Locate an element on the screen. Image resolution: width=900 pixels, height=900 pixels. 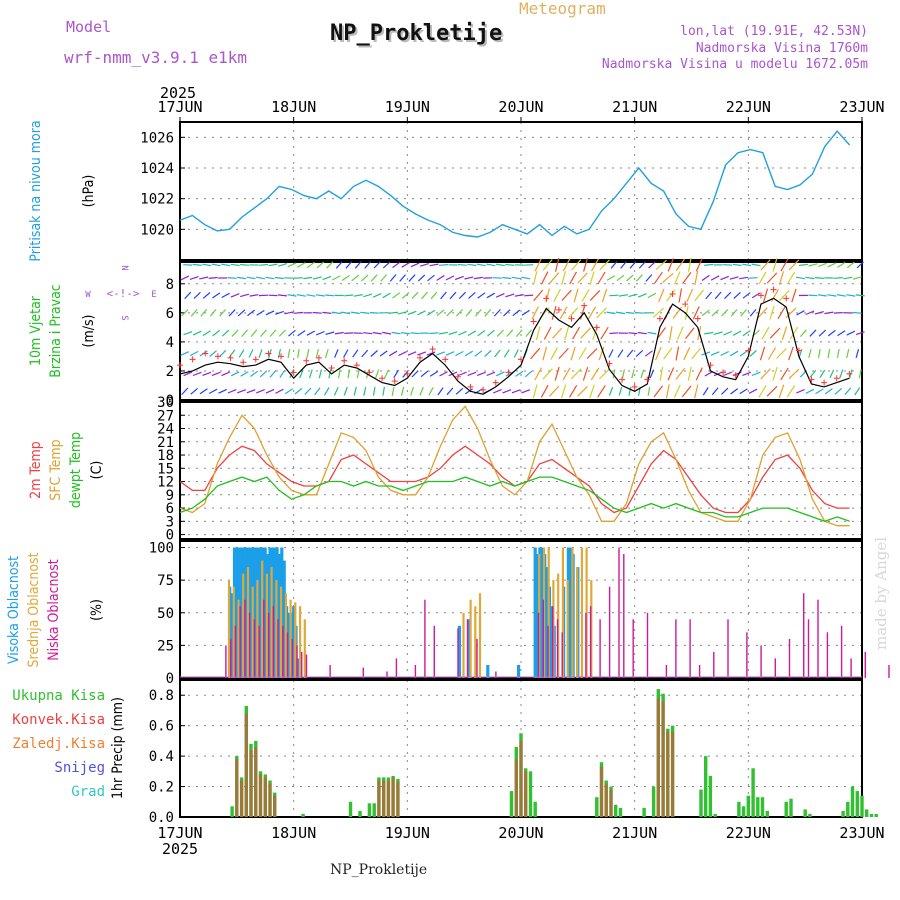
ytick-label: 2 is located at coordinates (170, 372).